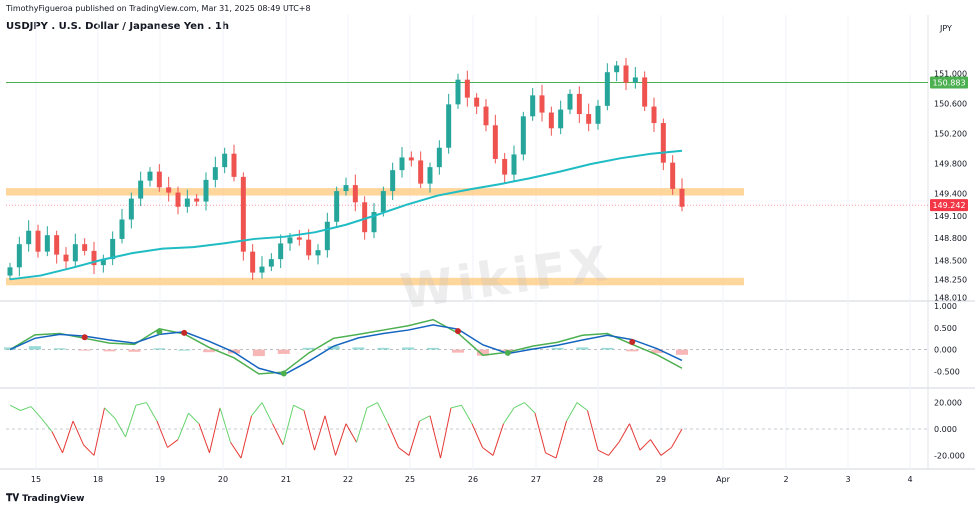 This screenshot has height=509, width=975. What do you see at coordinates (375, 192) in the screenshot?
I see `zone-rect` at bounding box center [375, 192].